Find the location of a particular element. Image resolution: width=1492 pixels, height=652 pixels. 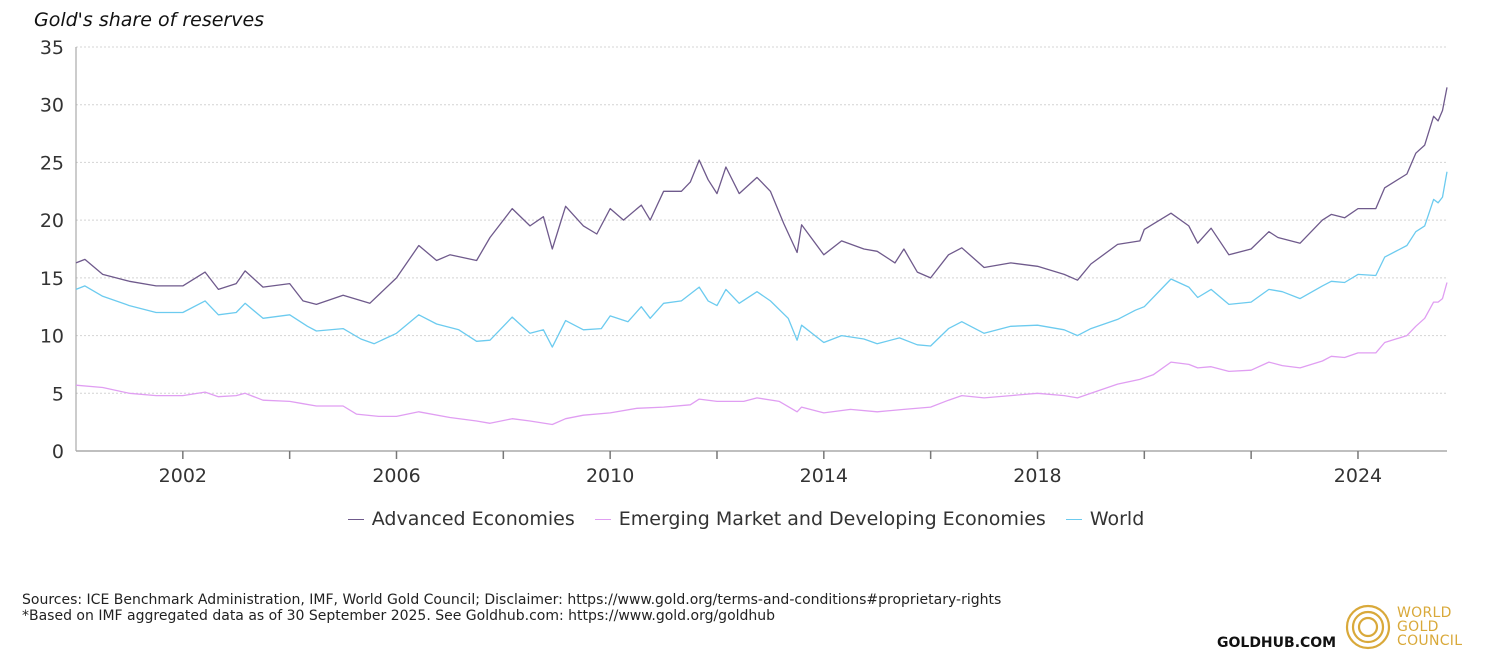

x-tick-label: 2002 is located at coordinates (183, 476).